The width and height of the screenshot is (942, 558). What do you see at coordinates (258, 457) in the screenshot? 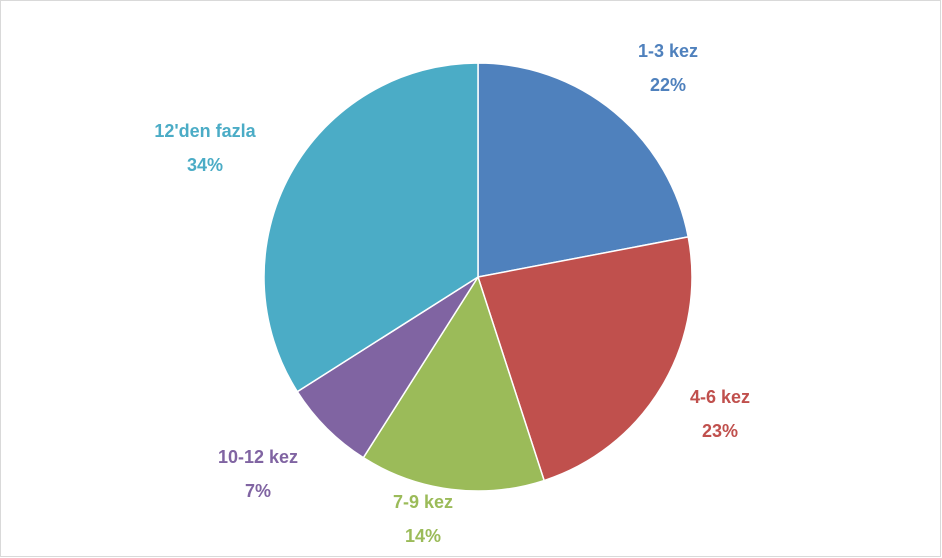
I see `slice-category-label: 10-12 kez` at bounding box center [258, 457].